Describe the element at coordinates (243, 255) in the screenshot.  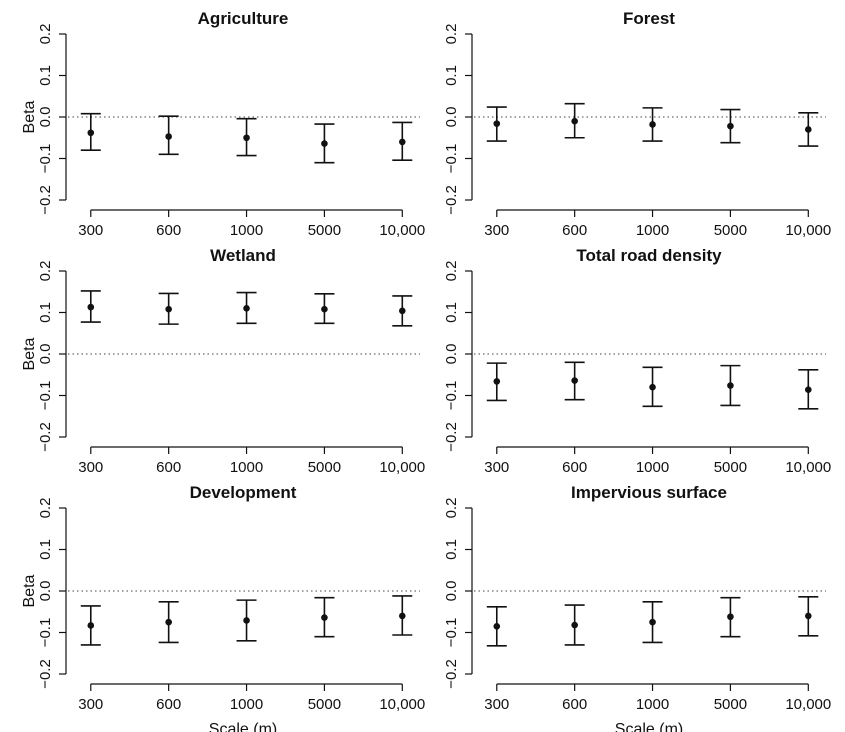
I see `panel-title: Wetland` at that location.